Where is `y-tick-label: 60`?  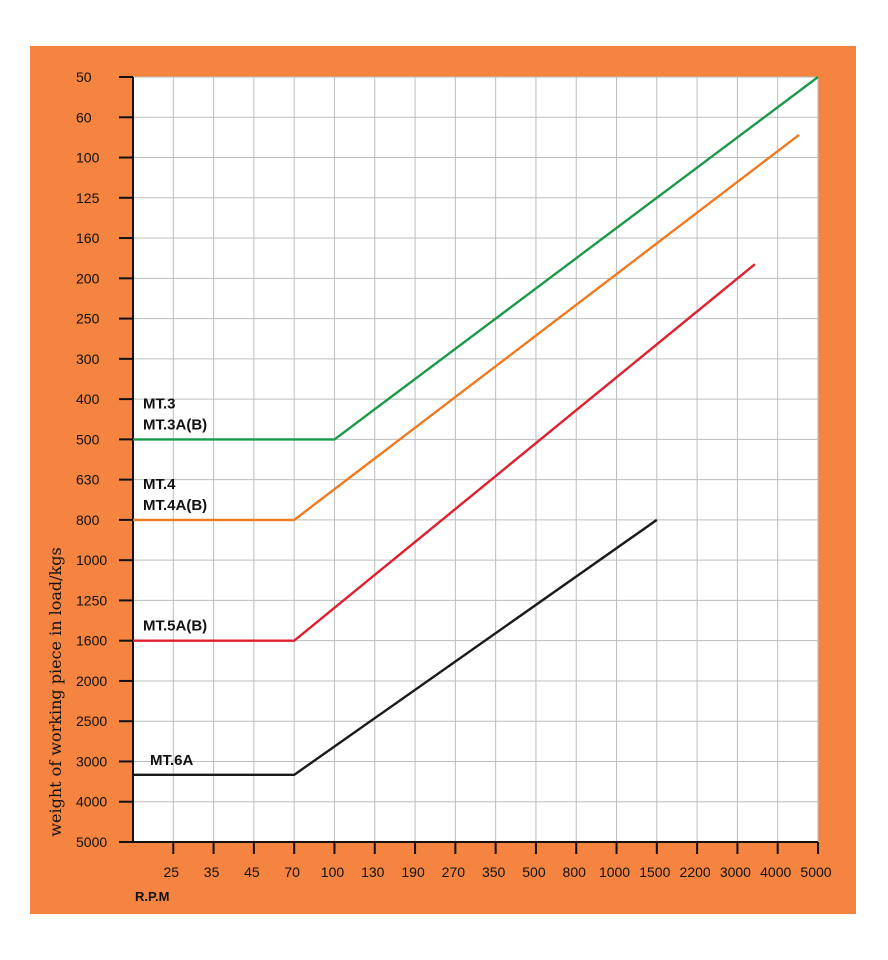 y-tick-label: 60 is located at coordinates (84, 117).